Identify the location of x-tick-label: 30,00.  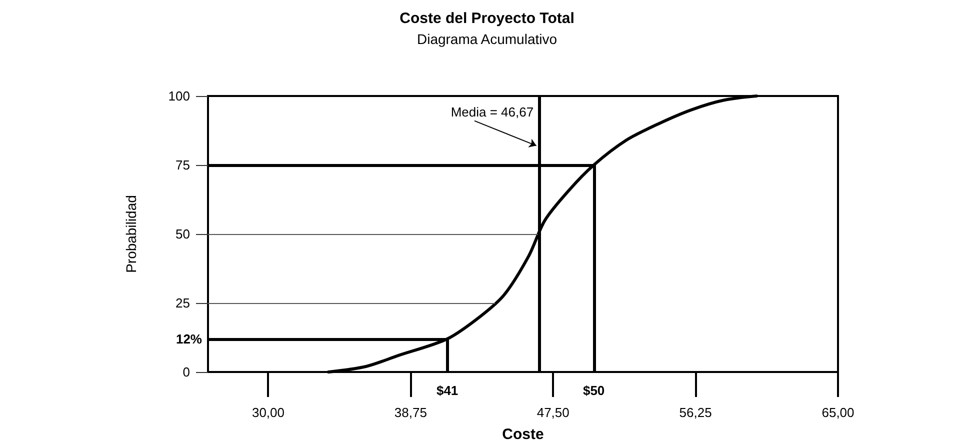
(268, 412).